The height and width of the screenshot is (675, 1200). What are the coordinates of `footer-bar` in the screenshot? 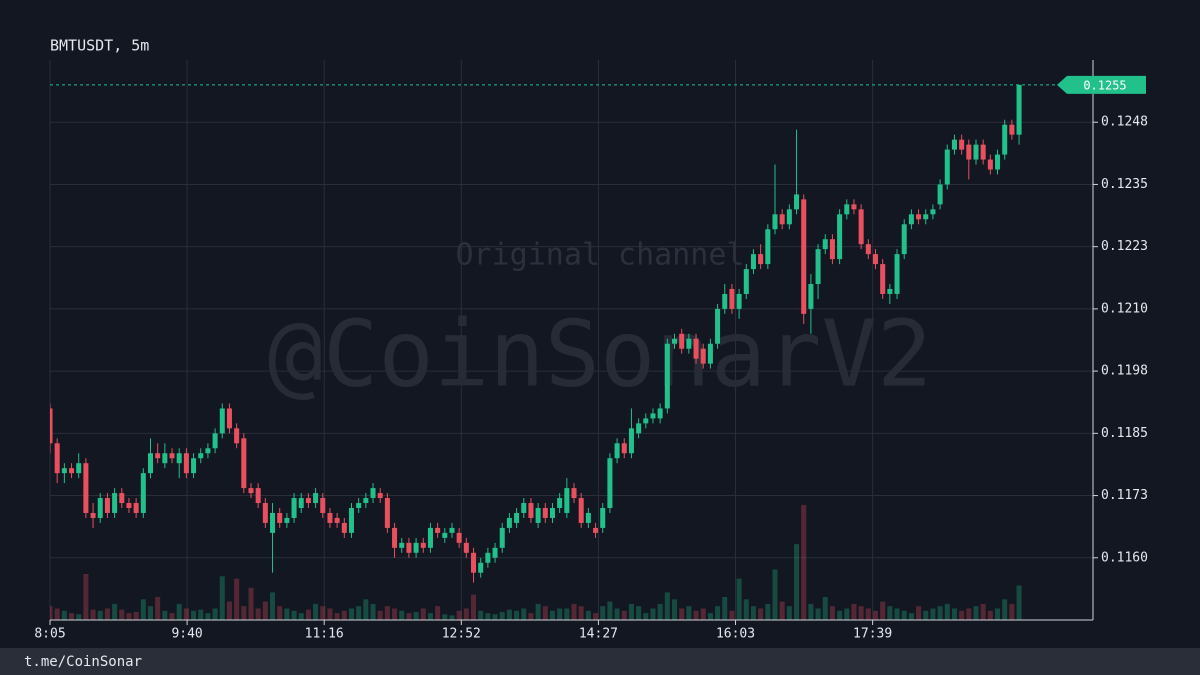 It's located at (600, 661).